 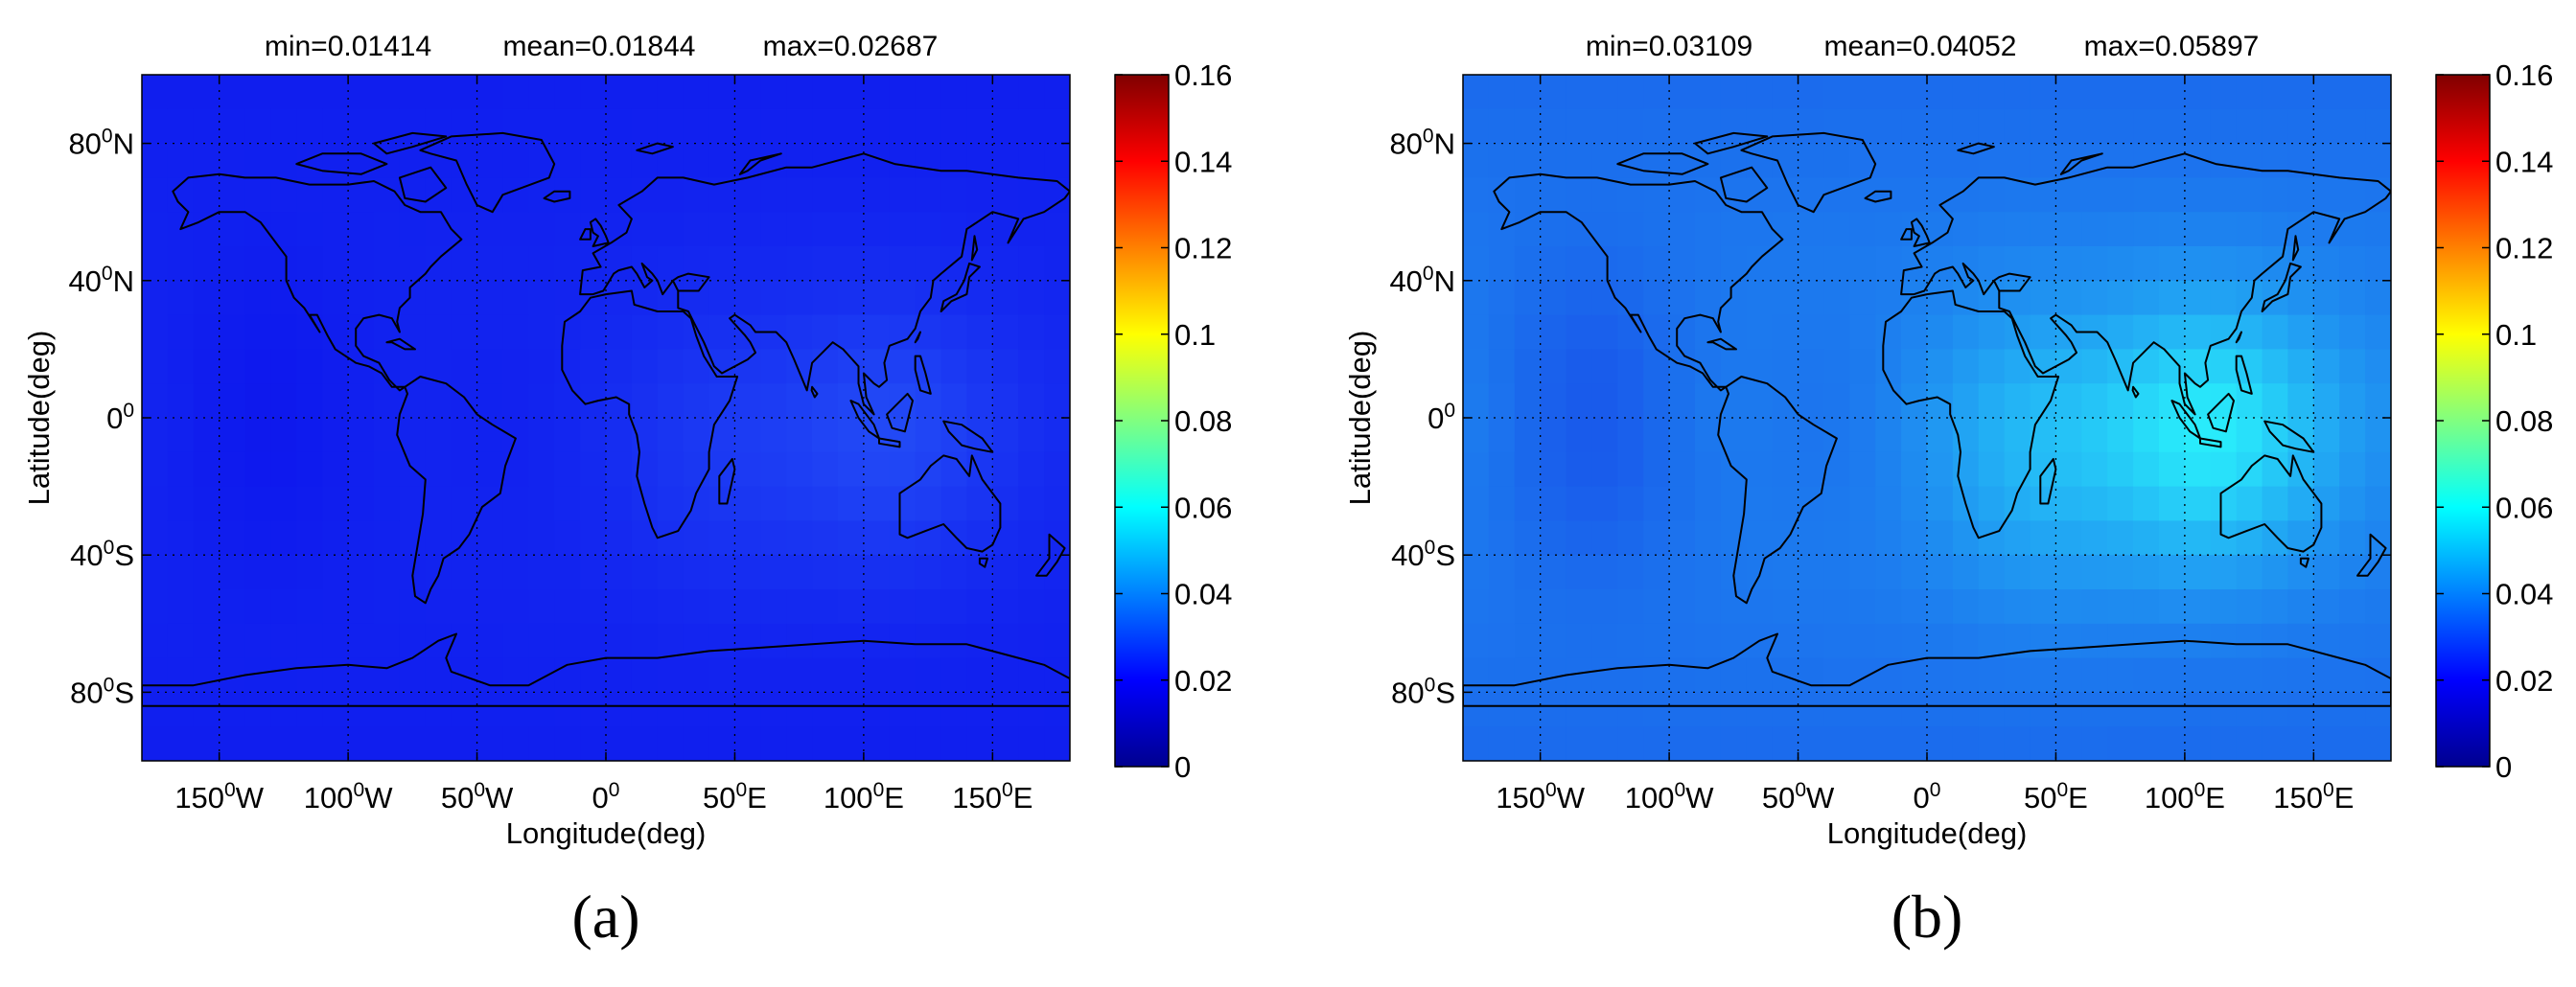 I want to click on x-tick-label: 500E, so click(x=2056, y=797).